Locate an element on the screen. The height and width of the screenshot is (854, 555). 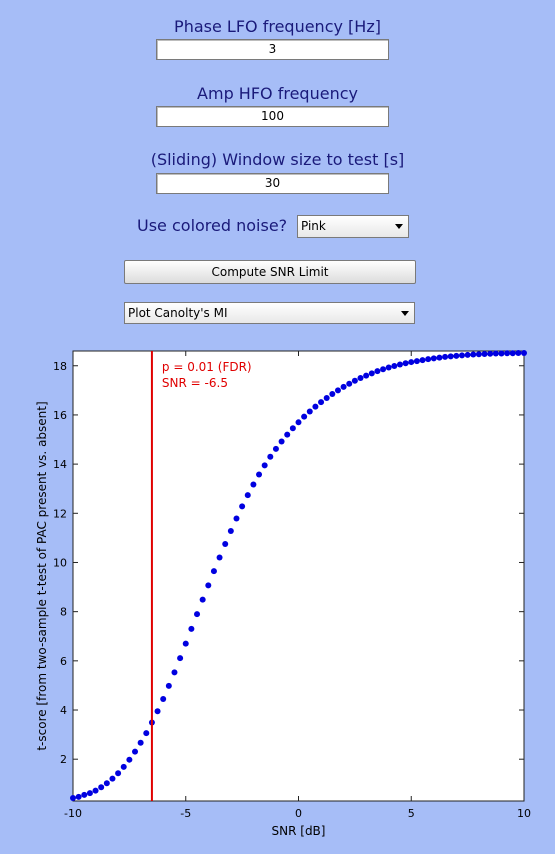
noise-type-value: Pink is located at coordinates (313, 226).